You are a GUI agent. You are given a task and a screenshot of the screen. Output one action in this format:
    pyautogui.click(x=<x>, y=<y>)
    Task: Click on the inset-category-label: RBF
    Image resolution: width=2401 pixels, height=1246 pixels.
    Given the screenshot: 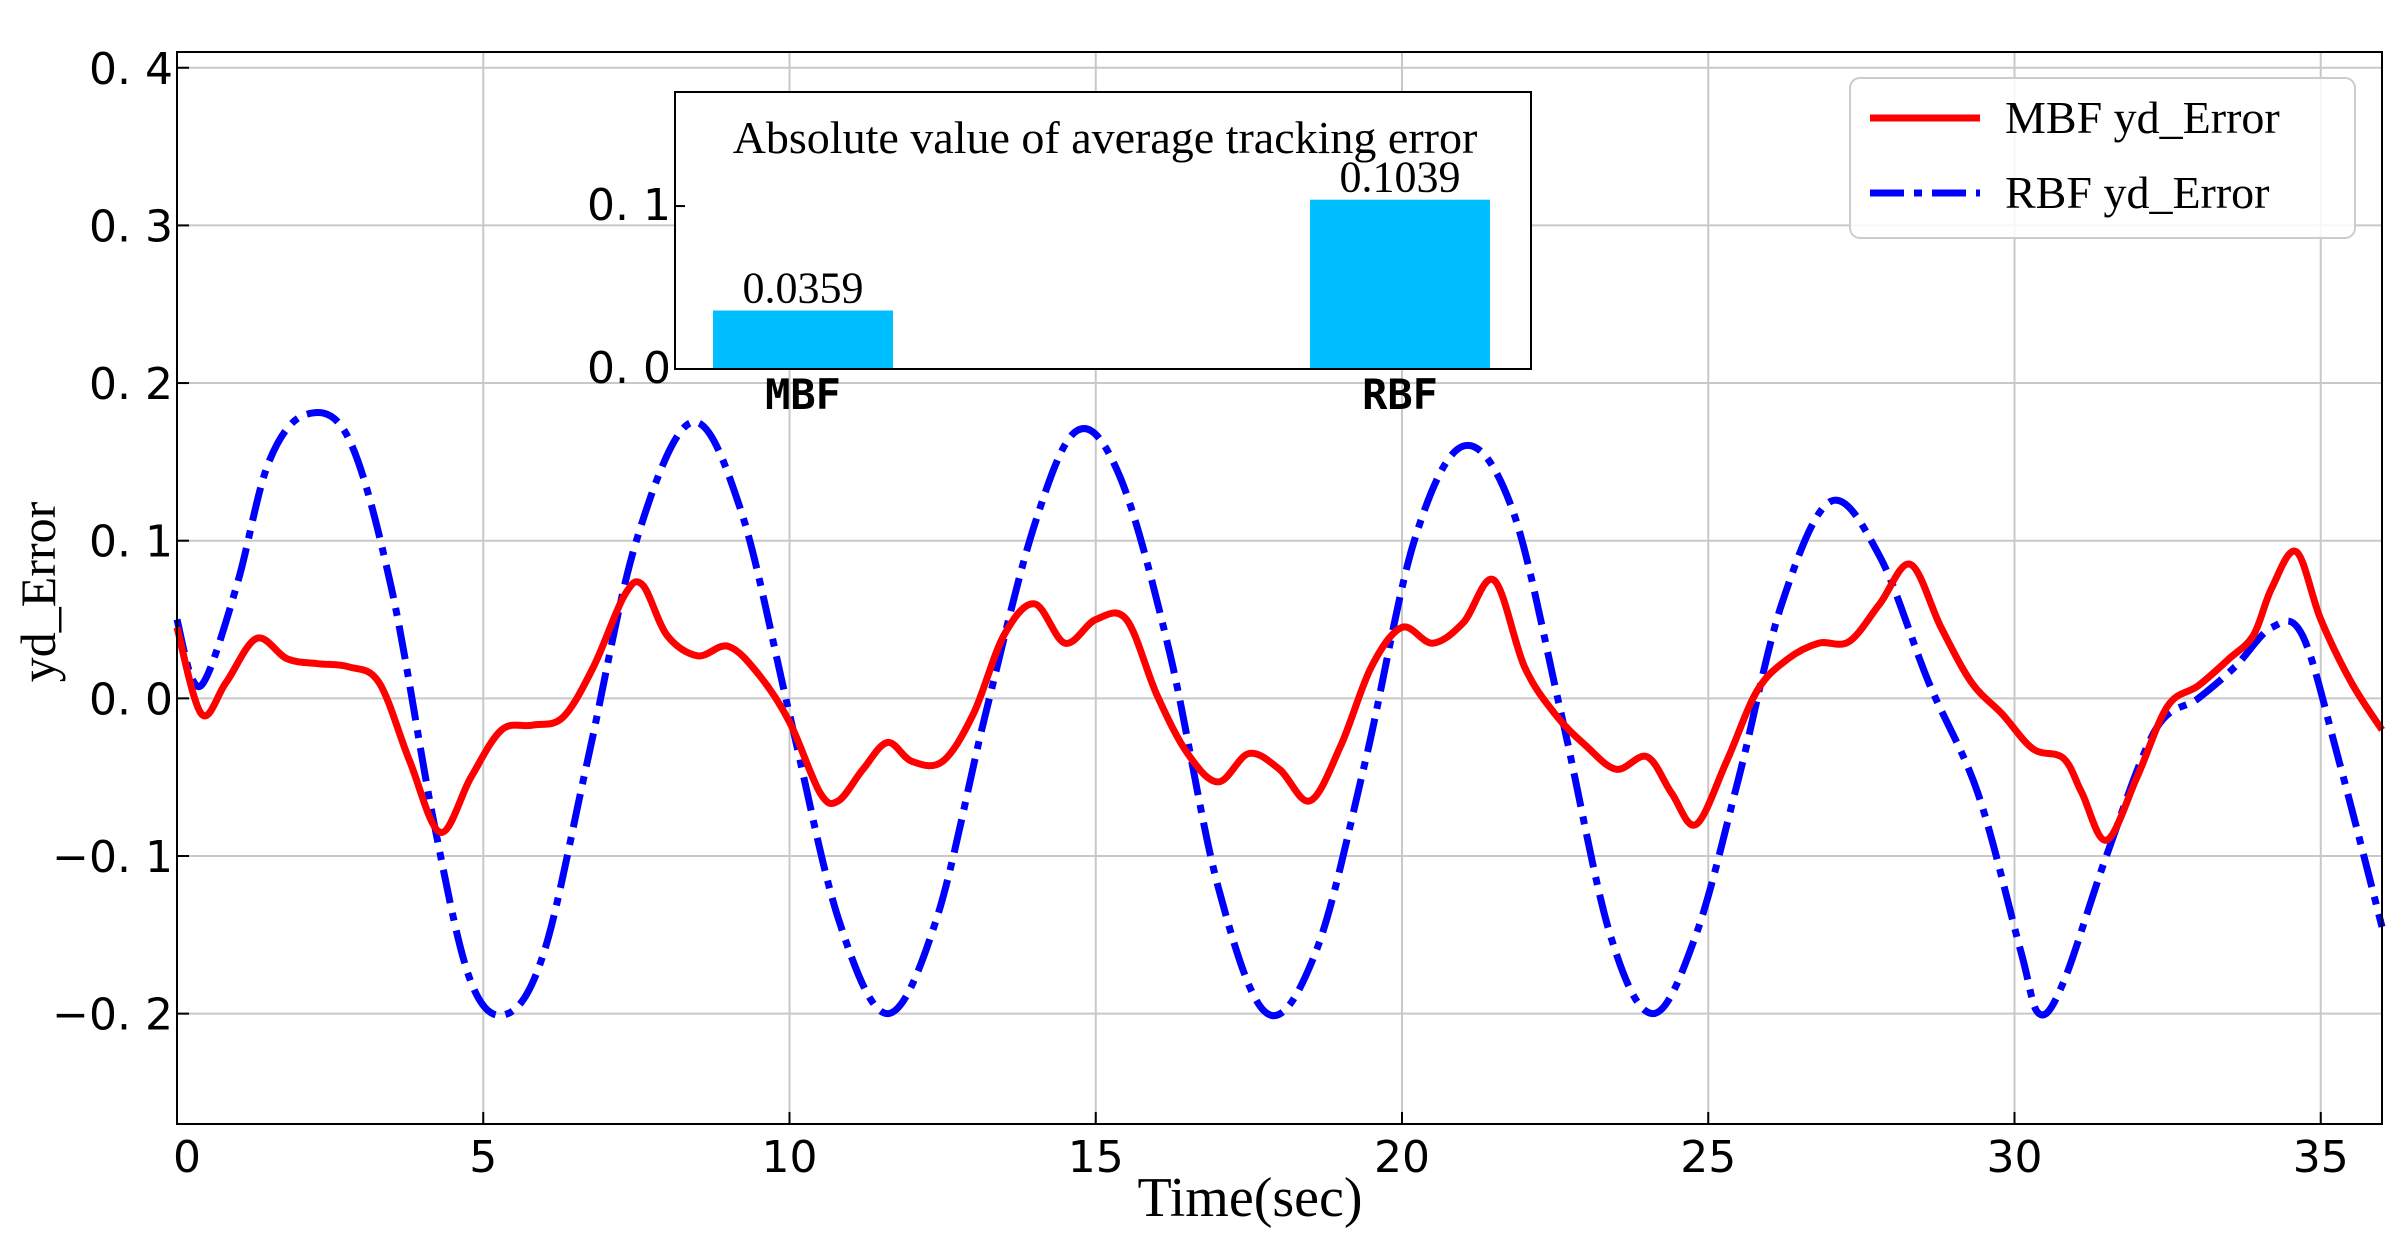 What is the action you would take?
    pyautogui.click(x=1400, y=394)
    